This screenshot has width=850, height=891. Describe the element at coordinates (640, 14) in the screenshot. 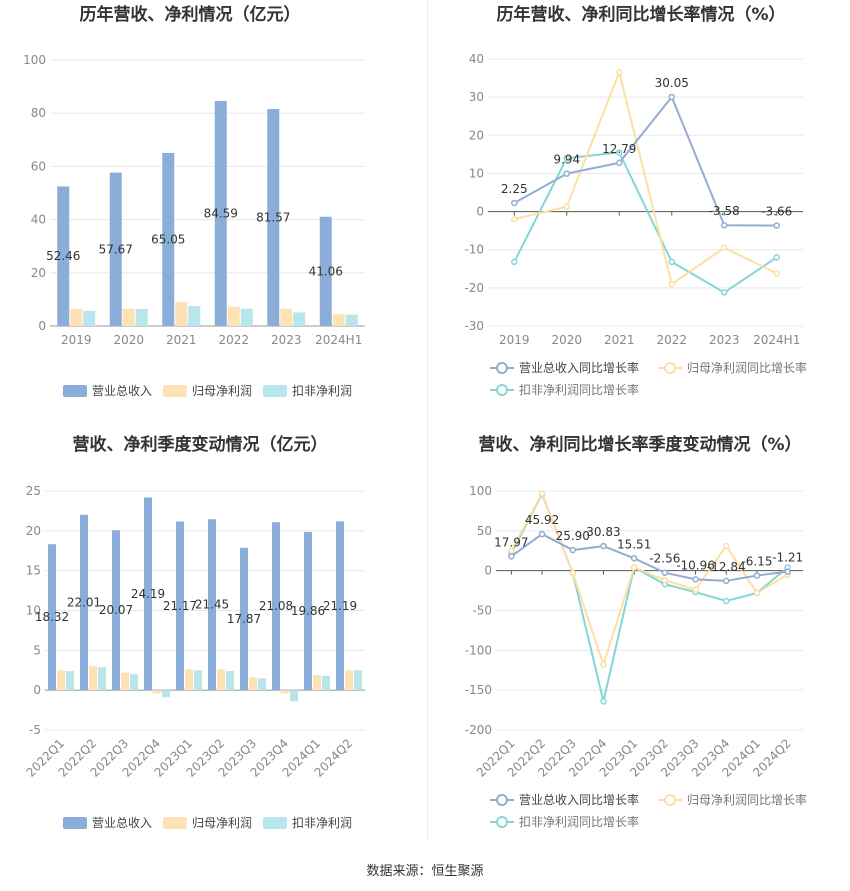

I see `chart-title: 历年营收、净利同比增长率情况（%）` at that location.